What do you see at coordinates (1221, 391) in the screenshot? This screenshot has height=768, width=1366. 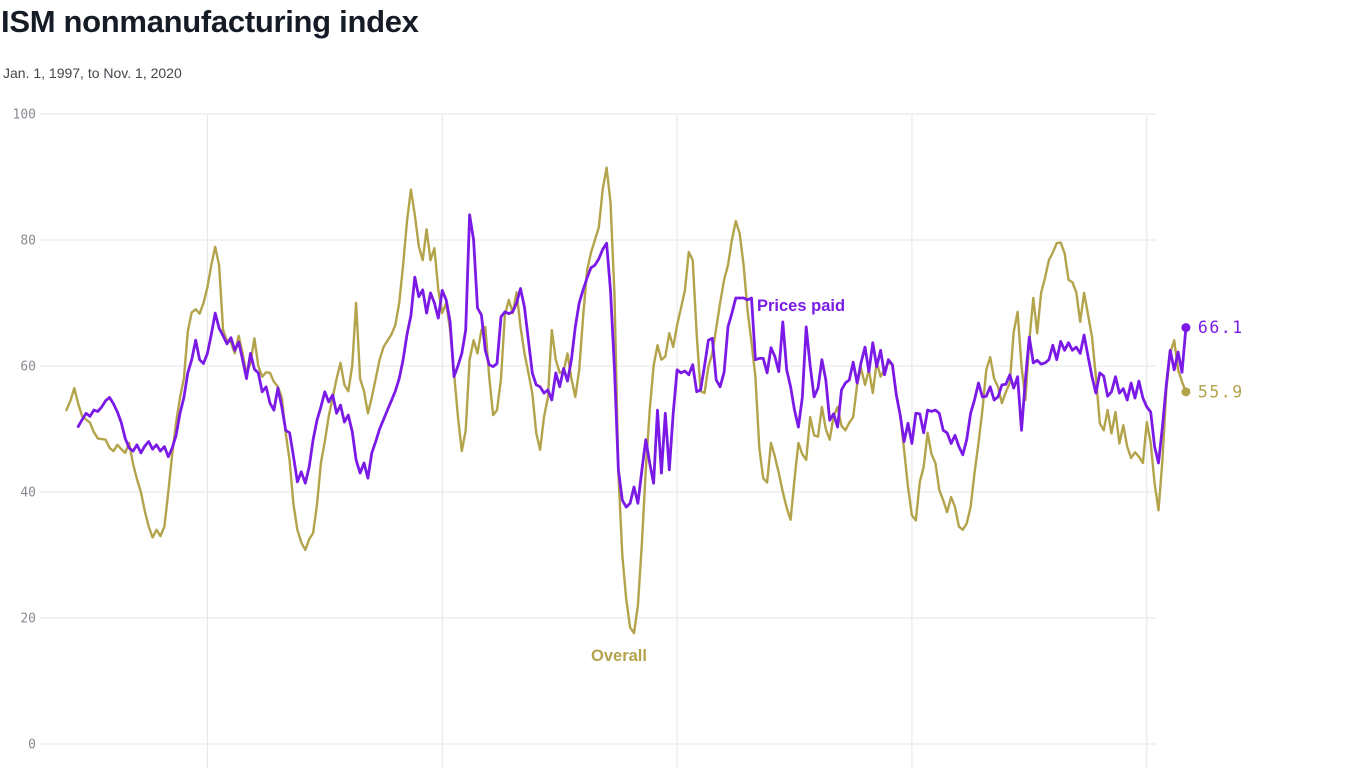 I see `series-end-value-overall: 55.9` at bounding box center [1221, 391].